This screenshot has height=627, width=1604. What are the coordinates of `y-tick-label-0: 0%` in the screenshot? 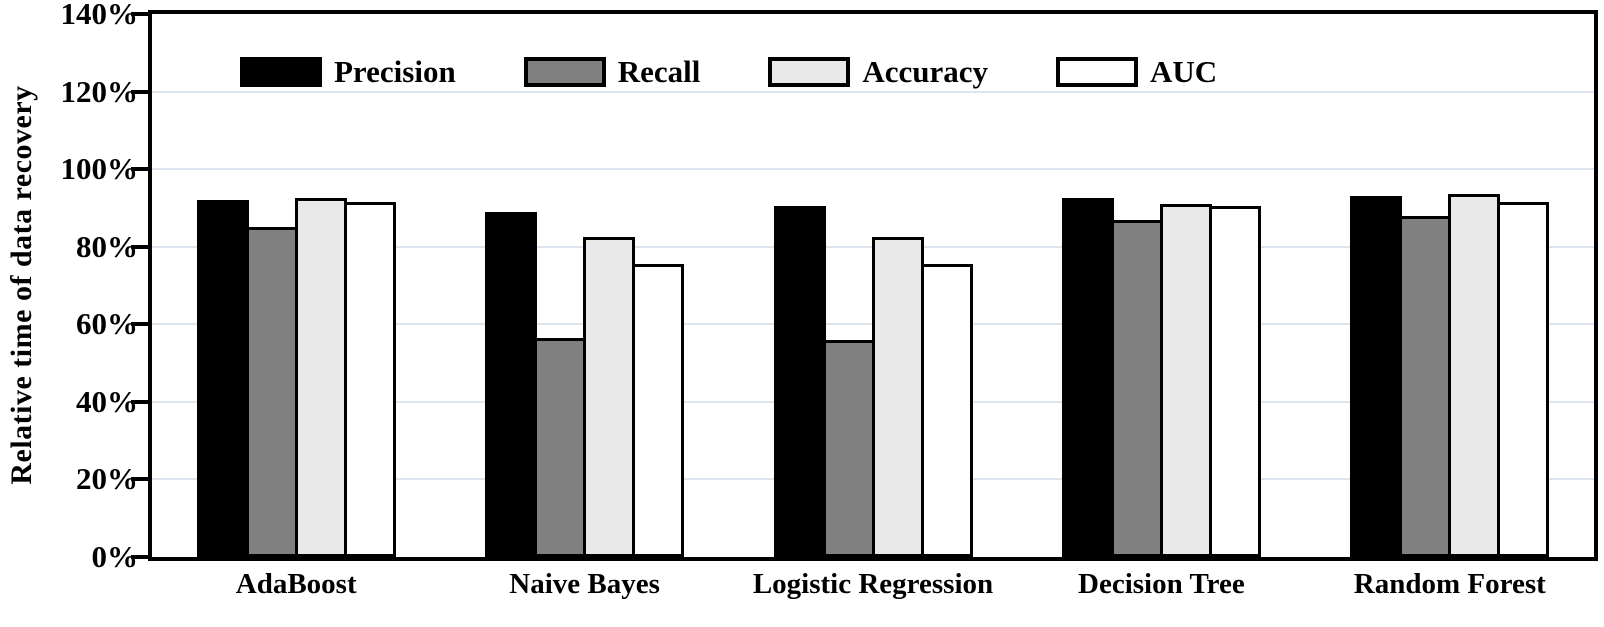 It's located at (115, 556).